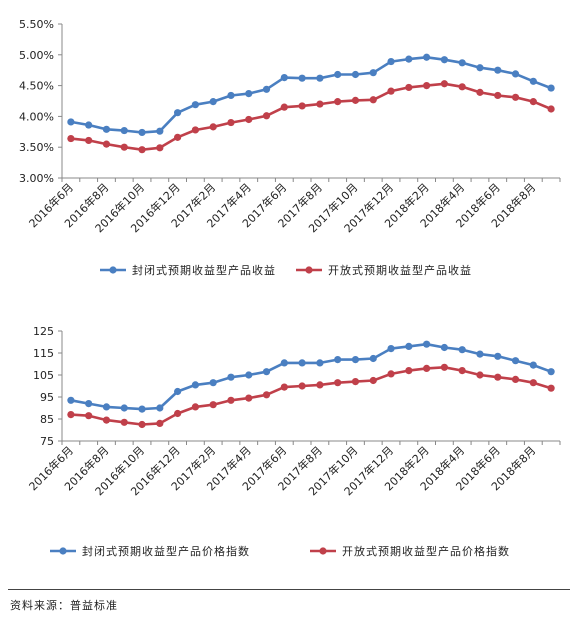  What do you see at coordinates (400, 270) in the screenshot?
I see `legend-label: 开放式预期收益型产品收益` at bounding box center [400, 270].